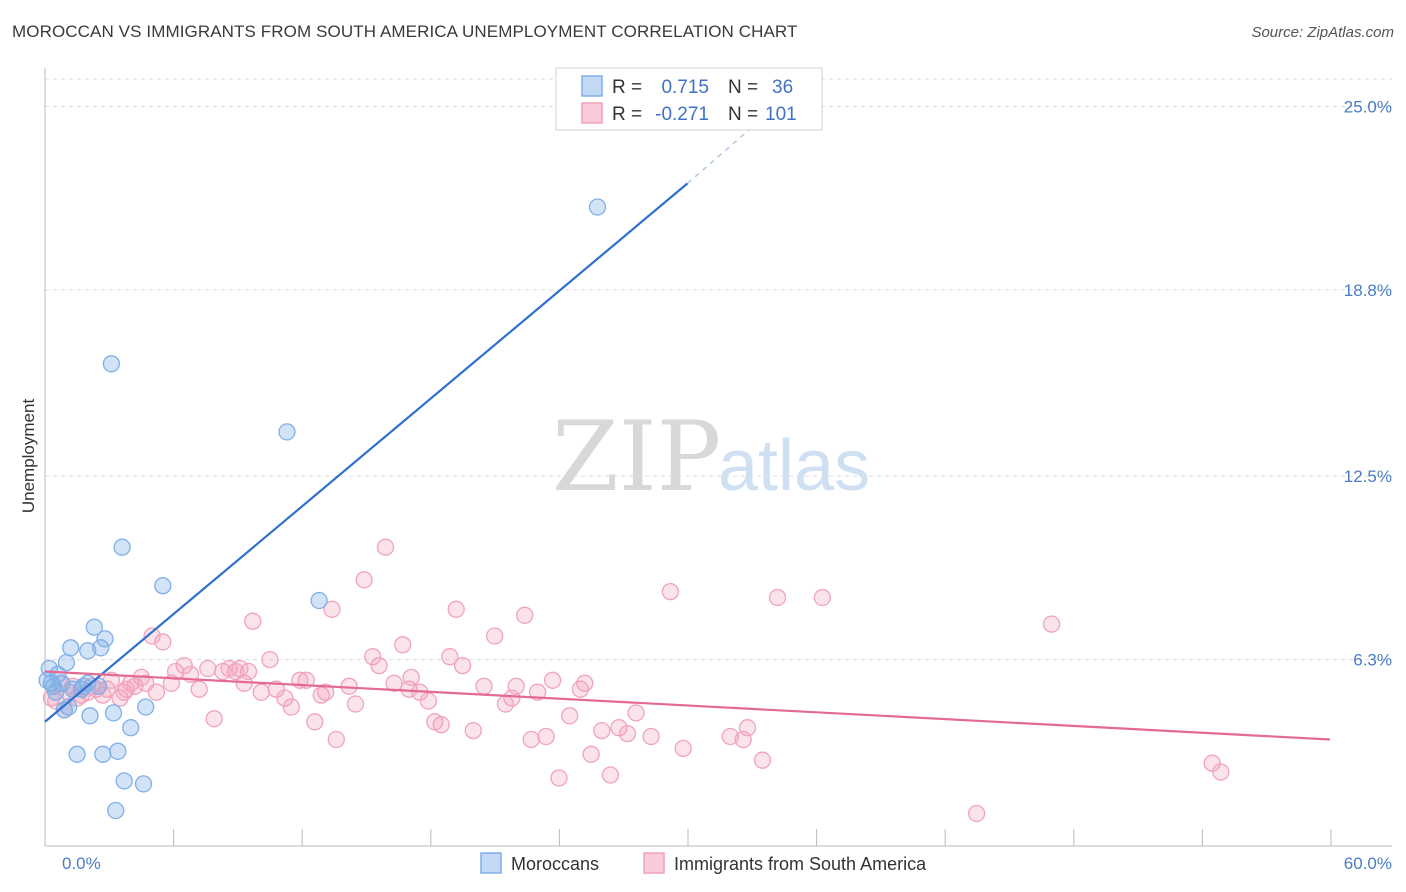 This screenshot has height=892, width=1406. I want to click on trend-line-immigrants, so click(687, 705).